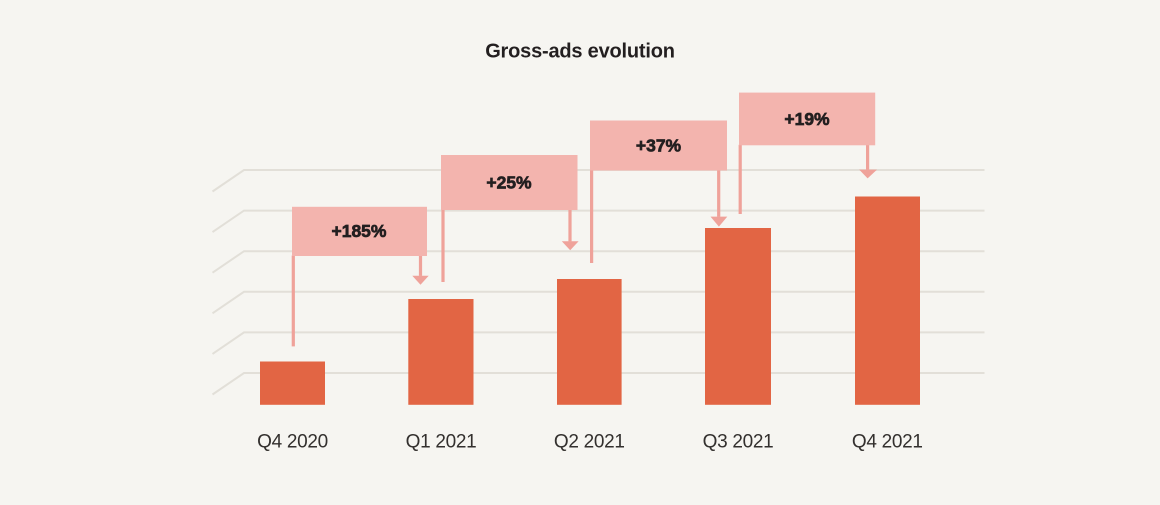 Image resolution: width=1160 pixels, height=505 pixels. I want to click on svg-text: Q3 2021, so click(738, 442).